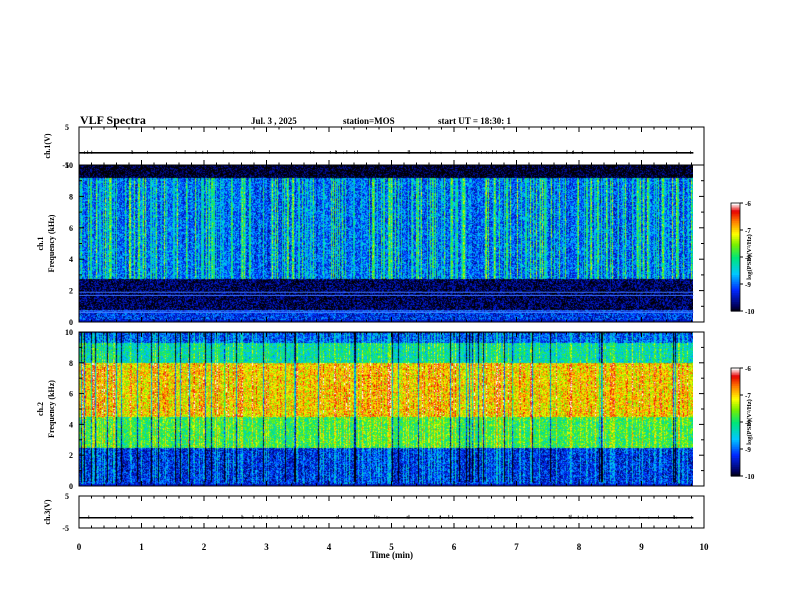 The image size is (792, 612). Describe the element at coordinates (71, 196) in the screenshot. I see `y-tick-label: 8` at that location.